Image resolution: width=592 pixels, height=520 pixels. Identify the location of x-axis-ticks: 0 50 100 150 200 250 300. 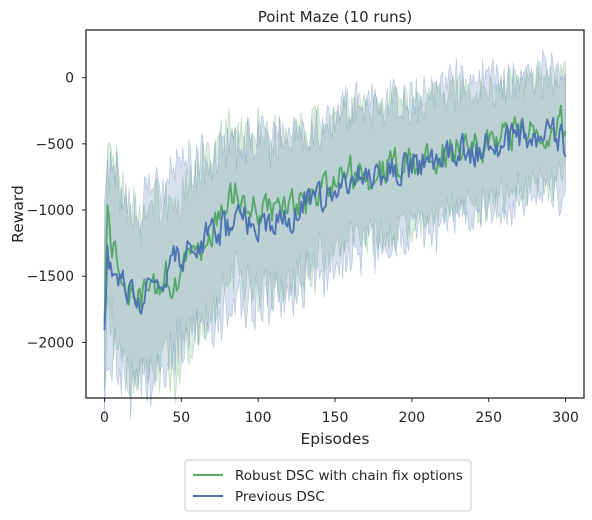
(339, 412).